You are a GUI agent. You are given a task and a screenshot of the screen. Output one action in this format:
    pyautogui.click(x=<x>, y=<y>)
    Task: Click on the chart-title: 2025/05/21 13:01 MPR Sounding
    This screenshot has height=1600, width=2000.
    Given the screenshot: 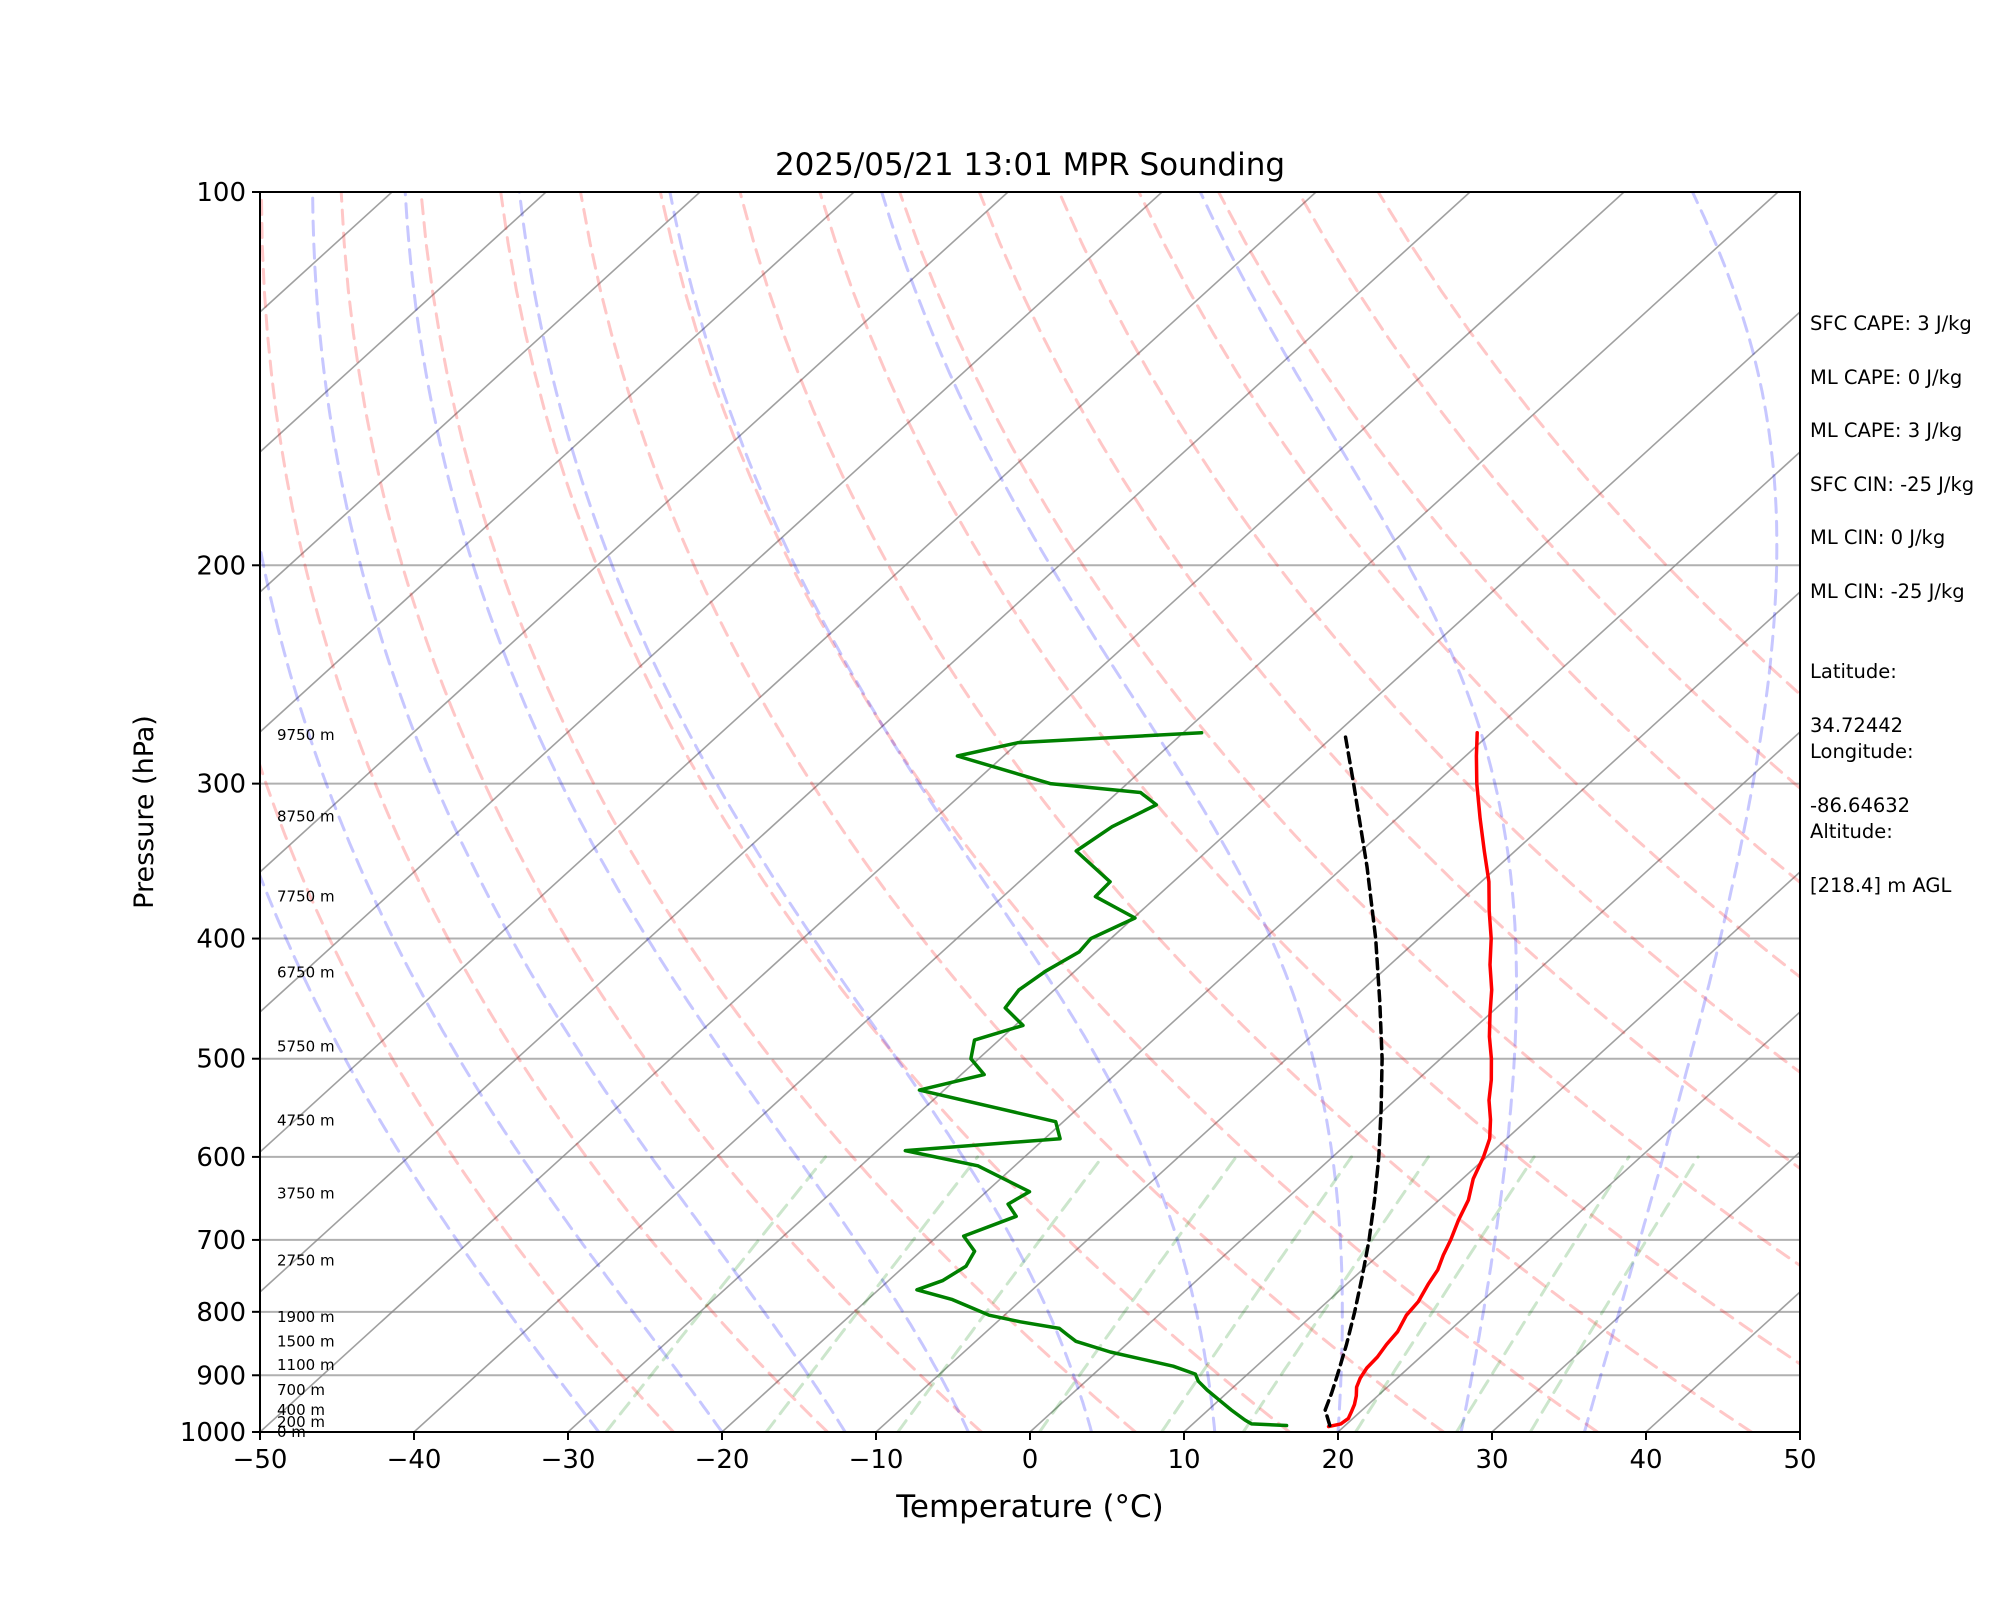 What is the action you would take?
    pyautogui.click(x=1030, y=165)
    